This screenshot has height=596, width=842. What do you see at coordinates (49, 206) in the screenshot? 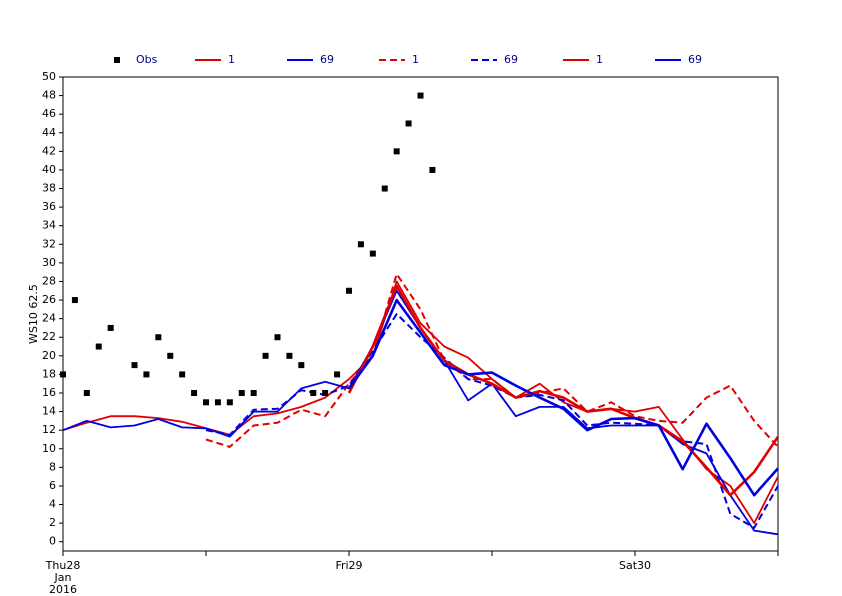
I see `y-tick-label: 36` at bounding box center [49, 206].